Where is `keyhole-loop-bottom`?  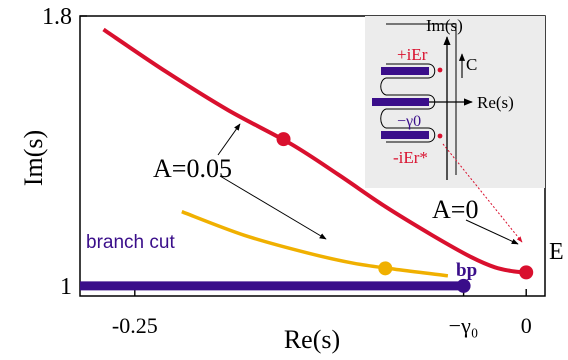
keyhole-loop-bottom is located at coordinates (411, 135).